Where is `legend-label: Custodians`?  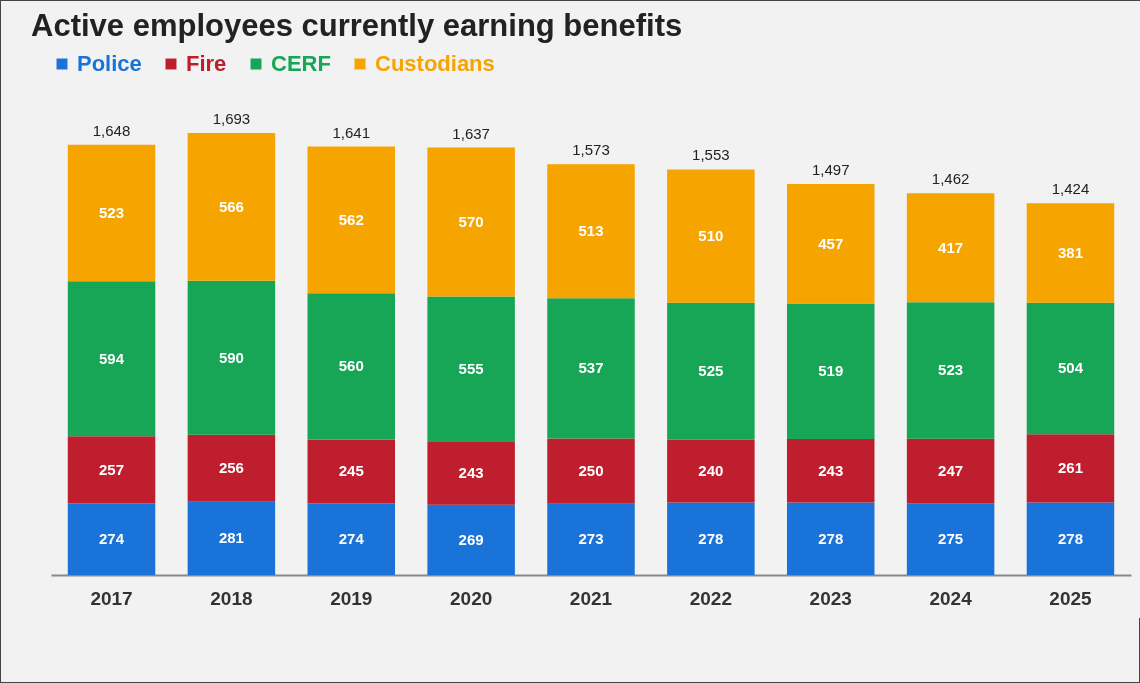 legend-label: Custodians is located at coordinates (435, 63).